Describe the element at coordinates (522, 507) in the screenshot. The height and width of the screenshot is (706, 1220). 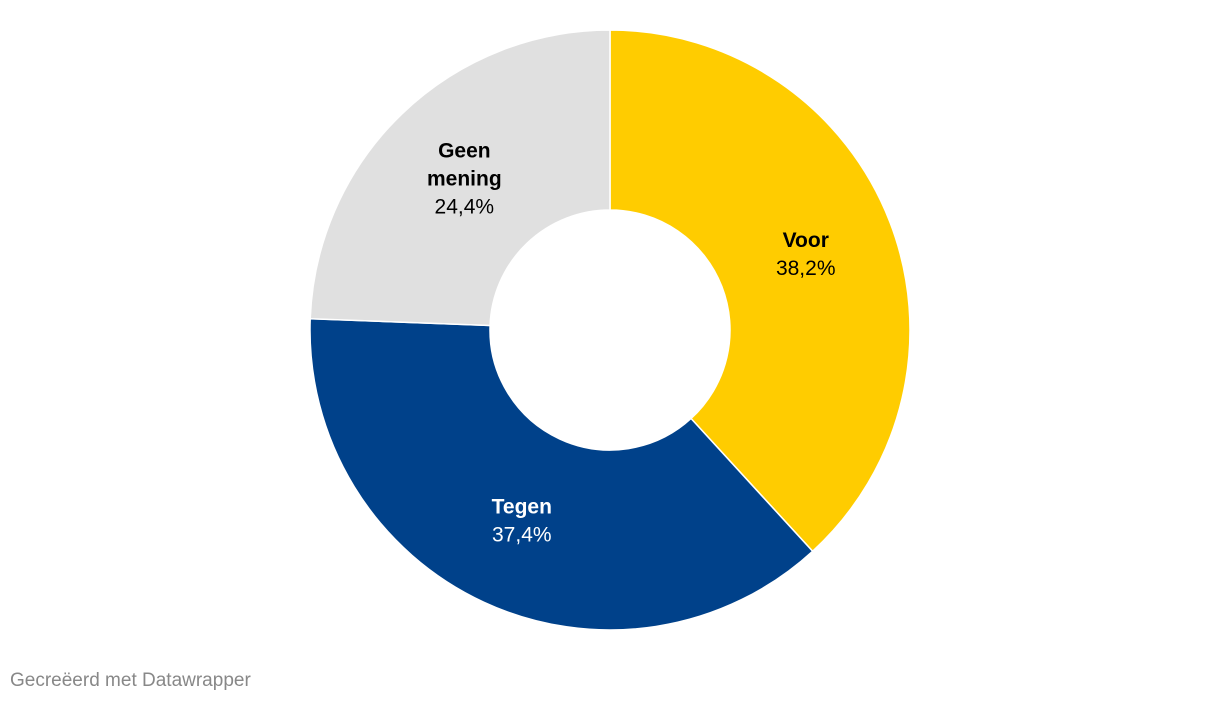
I see `slice-name-tegen: Tegen` at that location.